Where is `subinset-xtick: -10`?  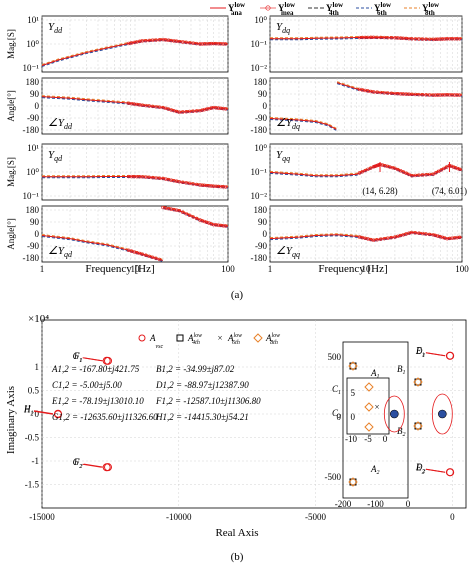
subinset-xtick: -10 is located at coordinates (351, 439).